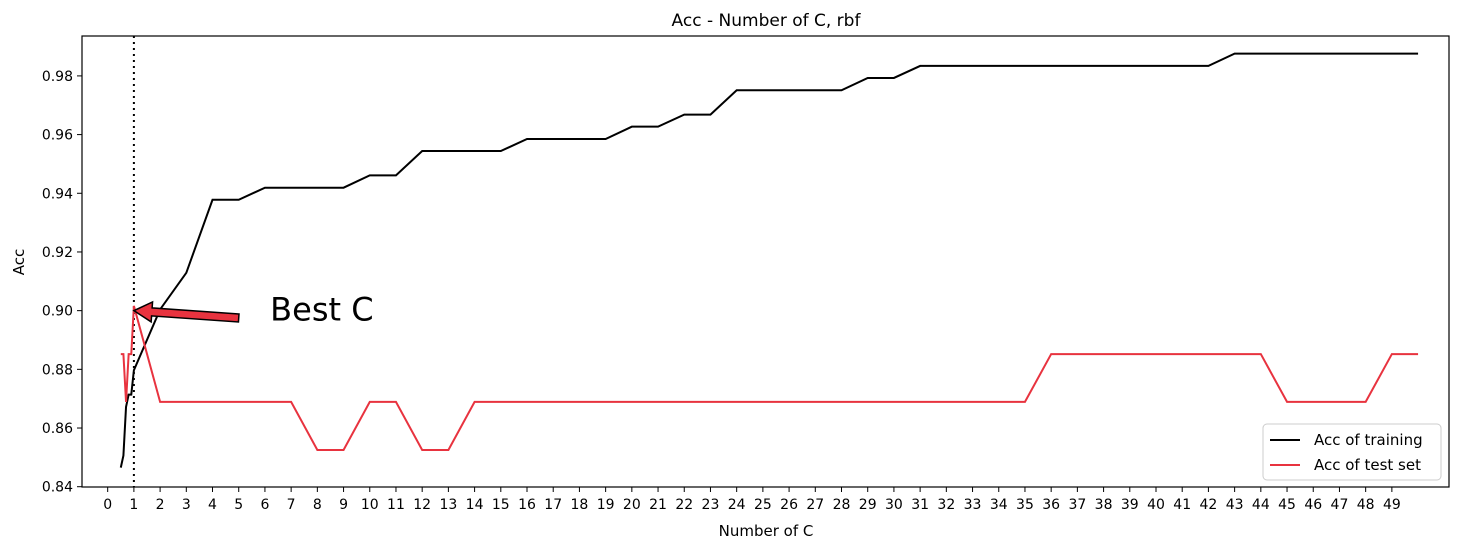  What do you see at coordinates (1368, 440) in the screenshot?
I see `legend-label-training: Acc of training` at bounding box center [1368, 440].